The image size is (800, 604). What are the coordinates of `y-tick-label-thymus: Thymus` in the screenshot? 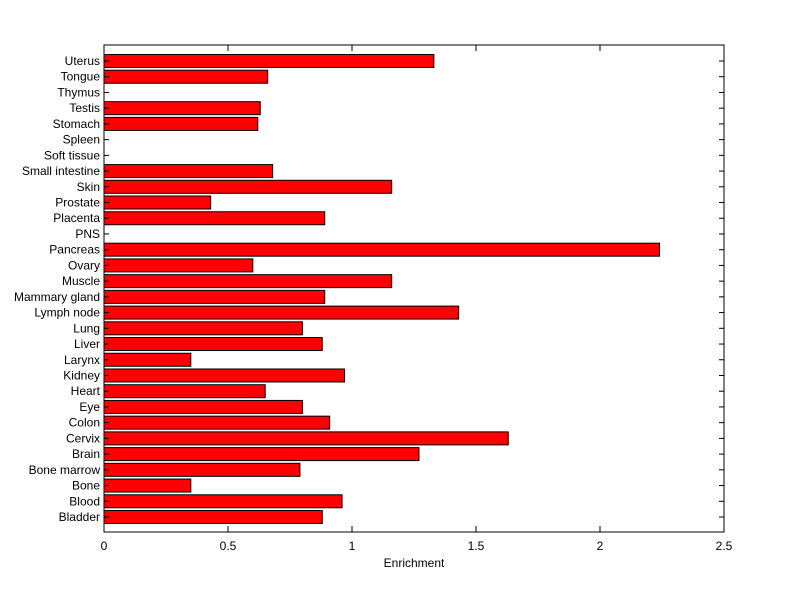 It's located at (78, 92).